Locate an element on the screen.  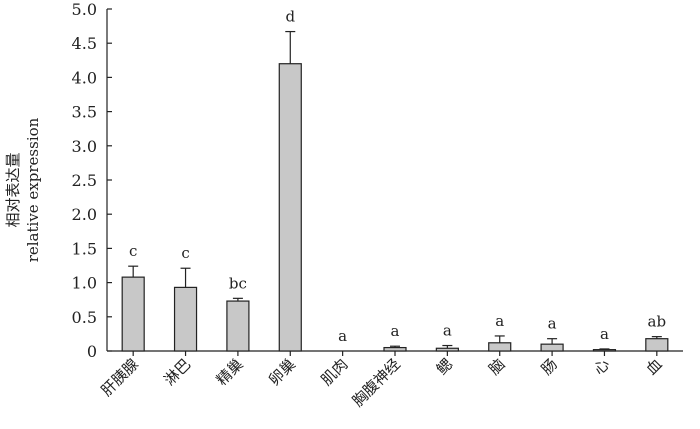
y-axis-ticks: 0 0.5 1.0 1.5 2.0 2.5 3.0 3.5 4.0 4.5 5.0 is located at coordinates (92, 180).